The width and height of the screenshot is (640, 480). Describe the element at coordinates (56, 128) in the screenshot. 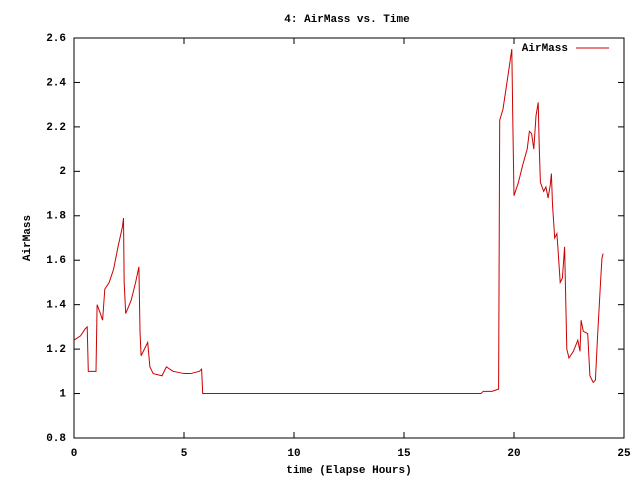

I see `y-tick-label: 2.2` at that location.